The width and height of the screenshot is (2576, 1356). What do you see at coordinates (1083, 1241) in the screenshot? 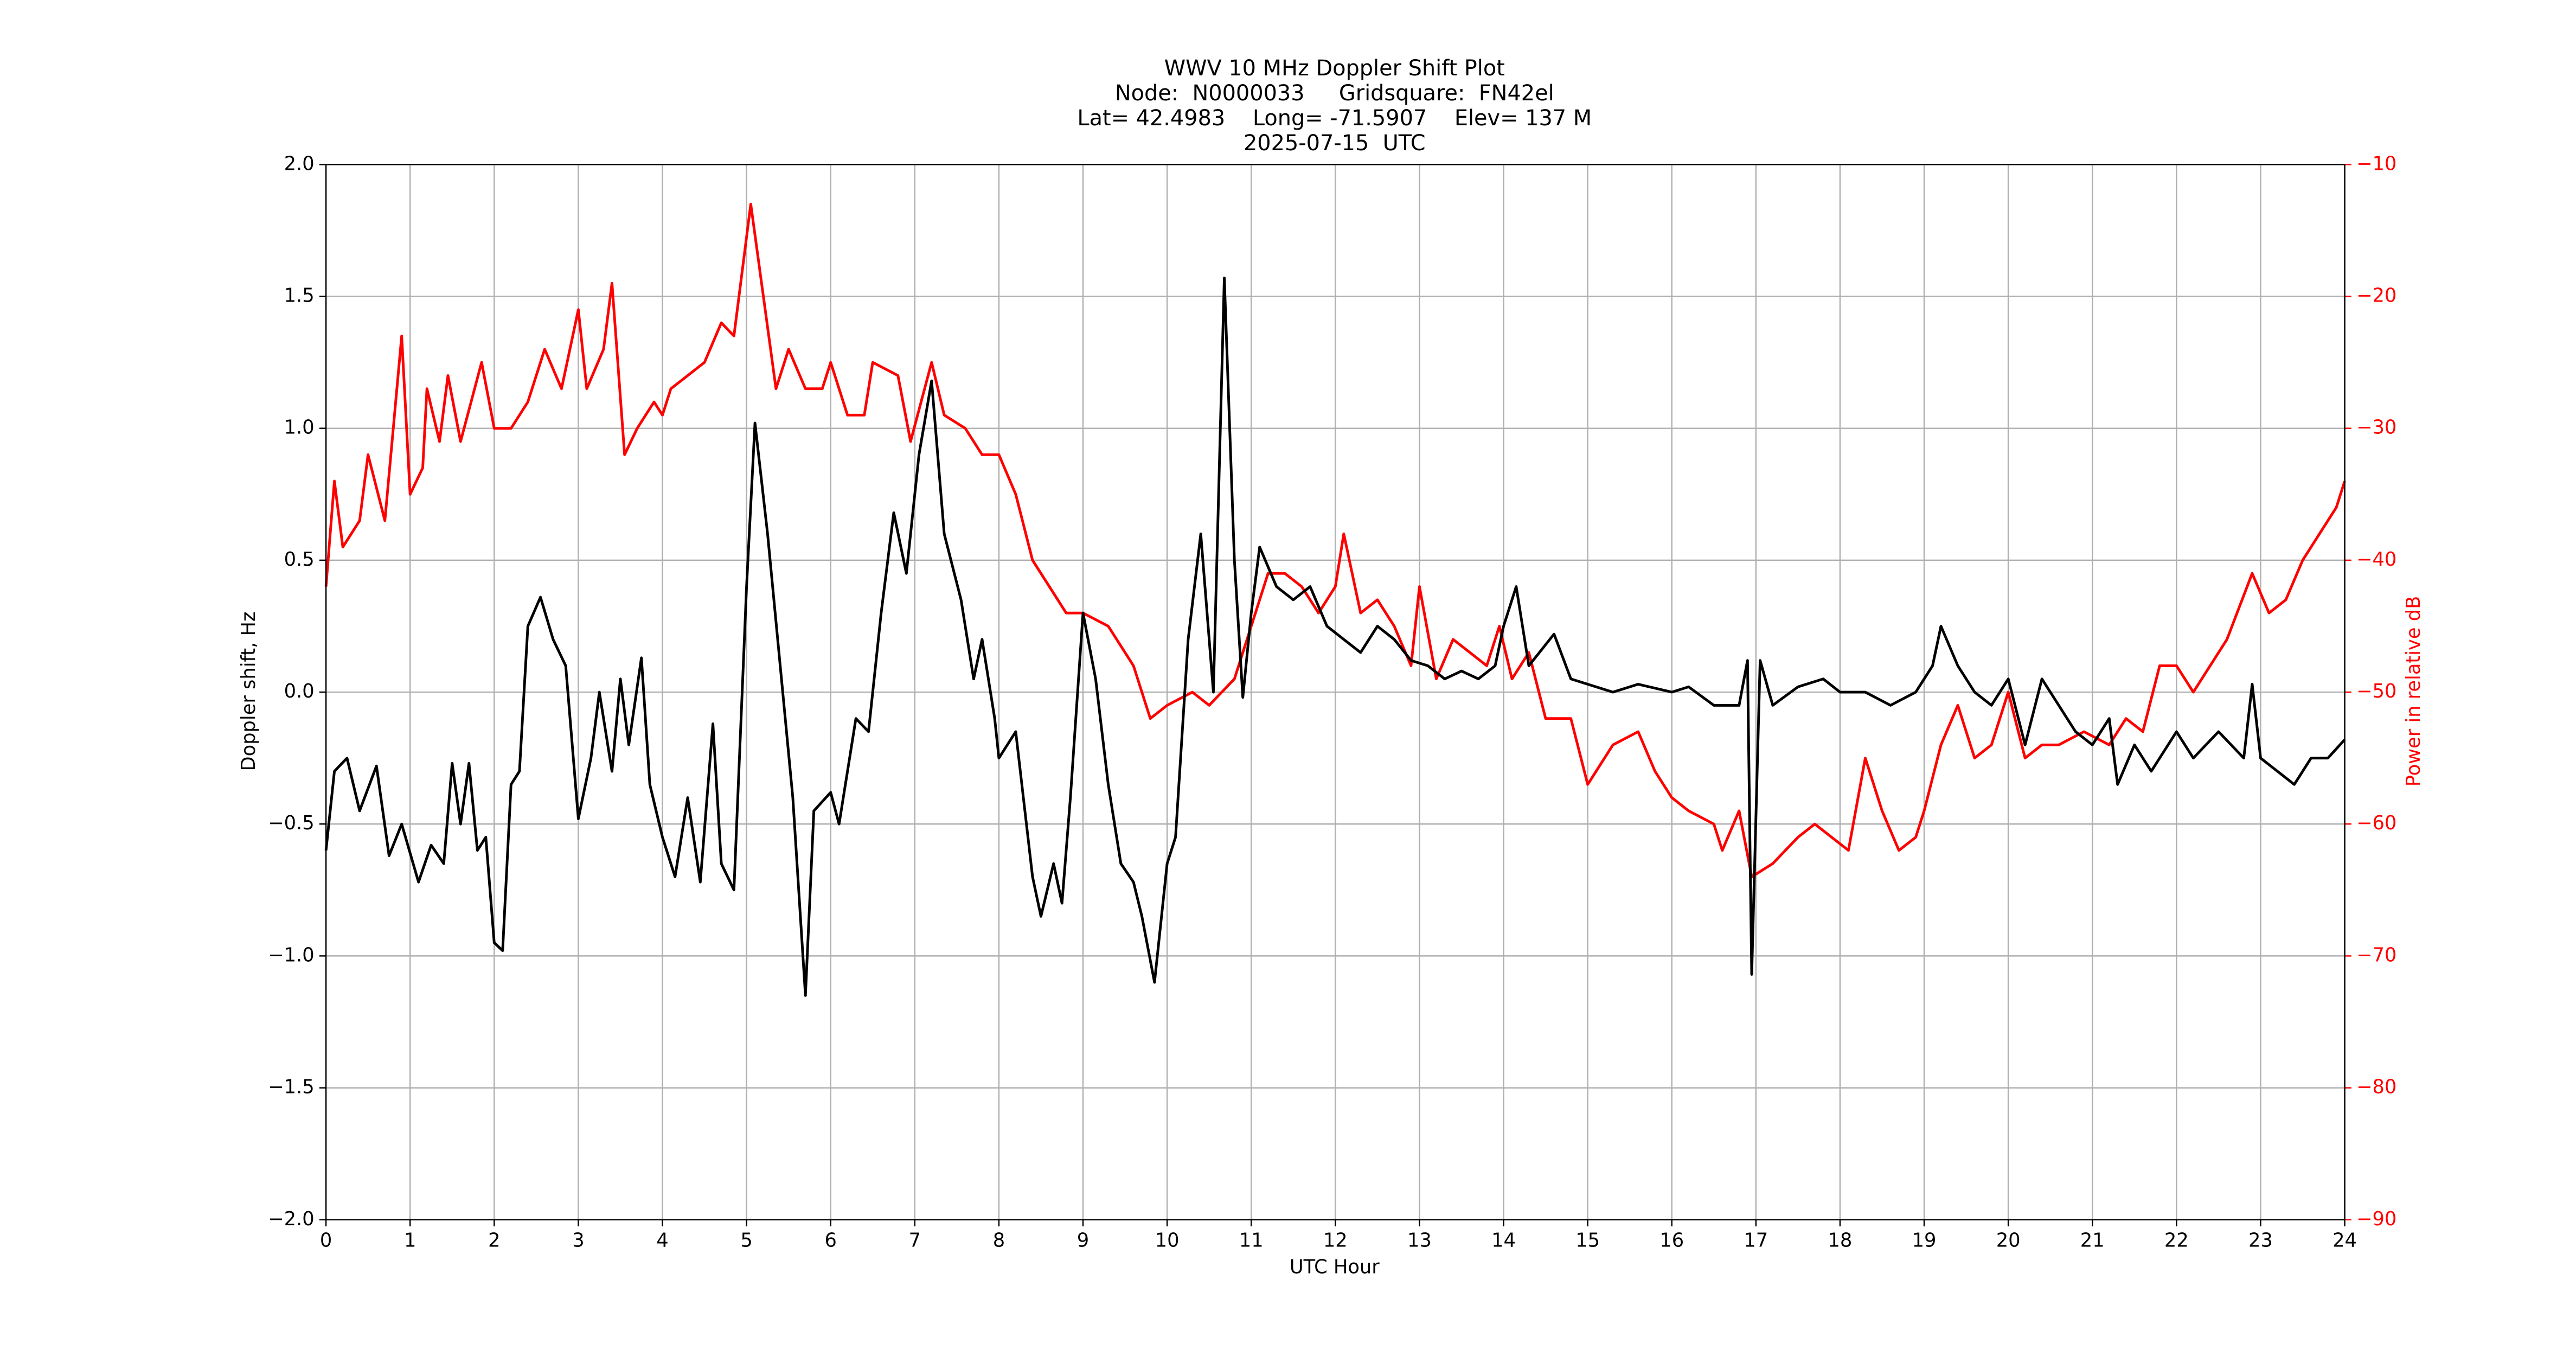
I see `x-tick-label: 9` at bounding box center [1083, 1241].